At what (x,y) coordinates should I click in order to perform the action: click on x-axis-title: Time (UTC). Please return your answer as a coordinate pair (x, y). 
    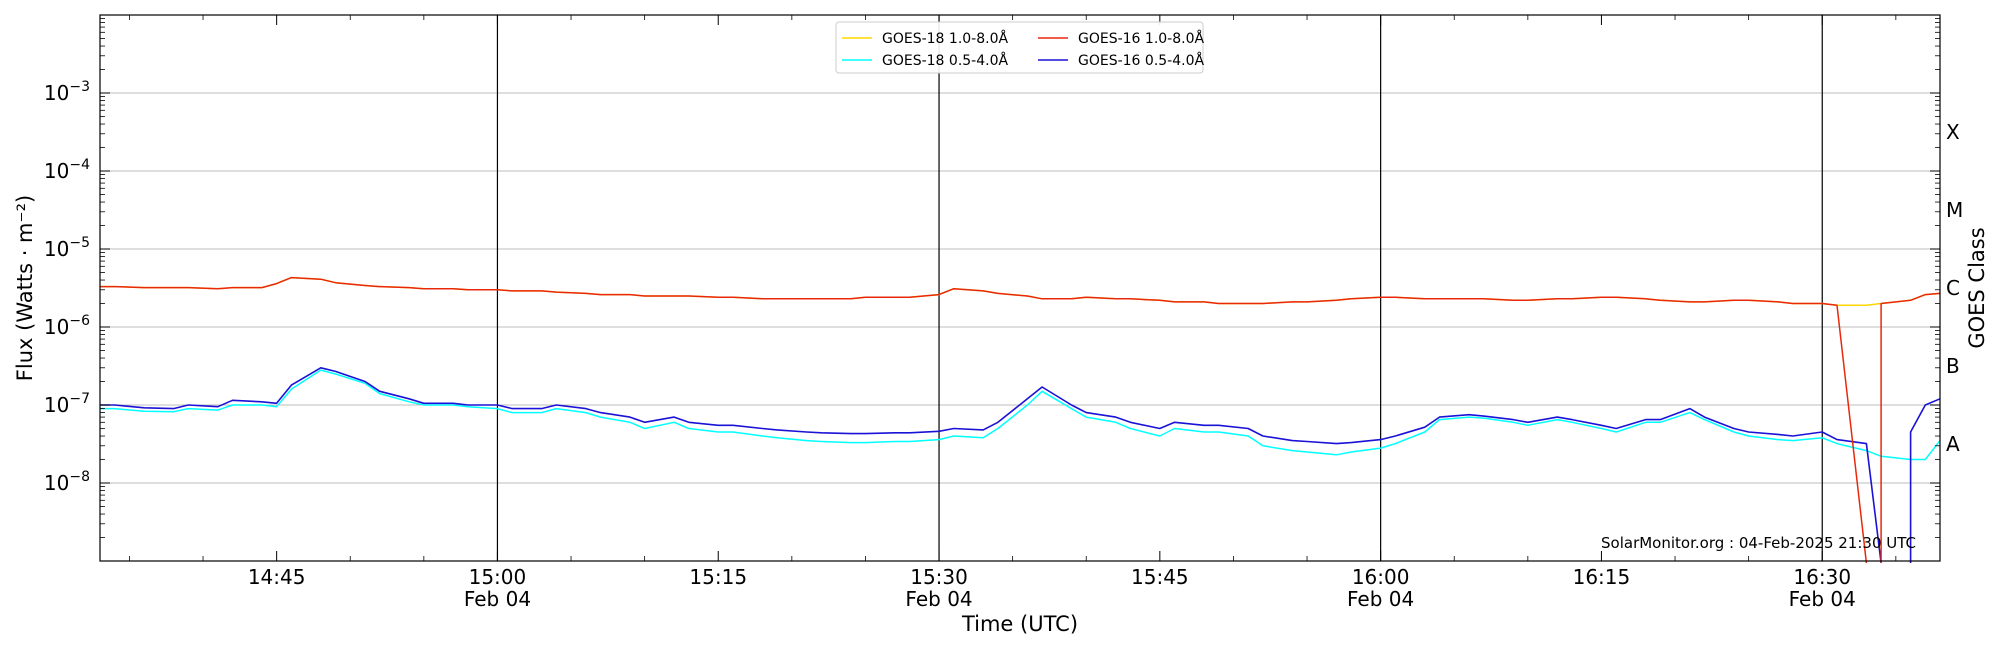
    Looking at the image, I should click on (1019, 624).